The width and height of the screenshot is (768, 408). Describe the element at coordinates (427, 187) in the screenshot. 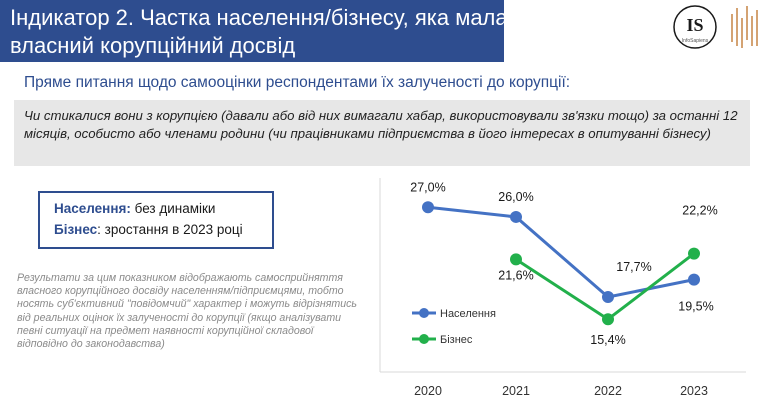

I see `data-label-0-0: 27,0%` at that location.